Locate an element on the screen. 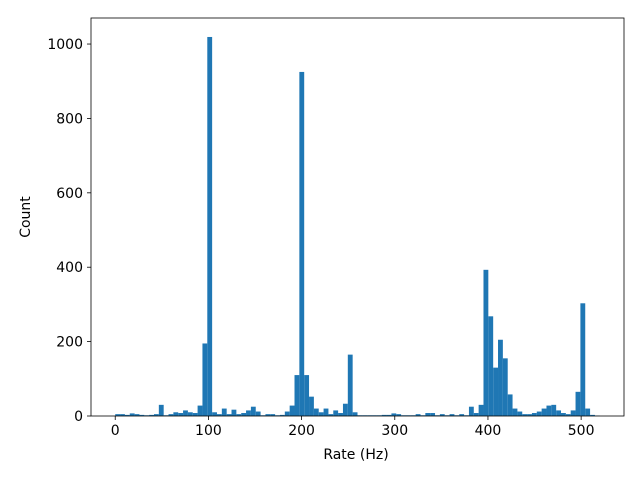 The image size is (640, 480). x-tick-label: 0 is located at coordinates (115, 431).